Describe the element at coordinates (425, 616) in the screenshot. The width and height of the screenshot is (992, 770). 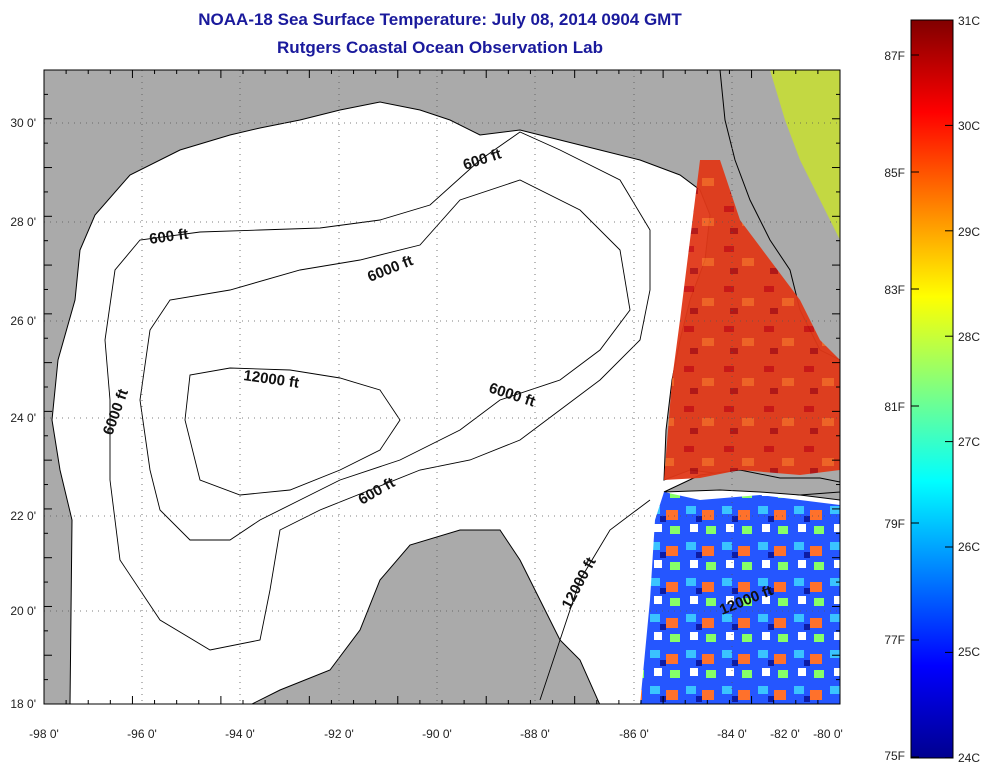
I see `yucatan-land` at that location.